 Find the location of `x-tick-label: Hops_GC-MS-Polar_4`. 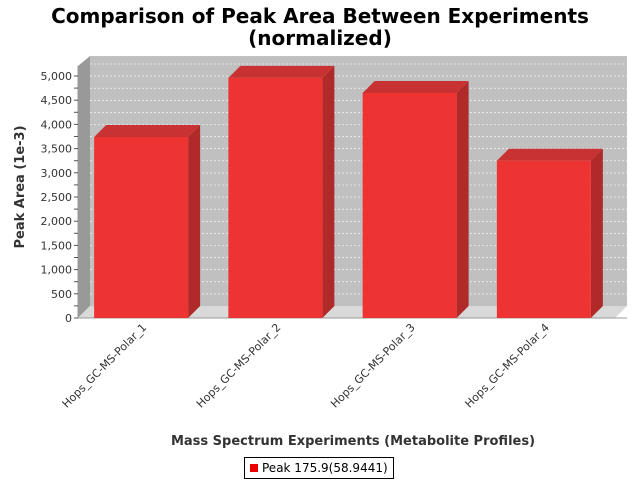

x-tick-label: Hops_GC-MS-Polar_4 is located at coordinates (507, 366).